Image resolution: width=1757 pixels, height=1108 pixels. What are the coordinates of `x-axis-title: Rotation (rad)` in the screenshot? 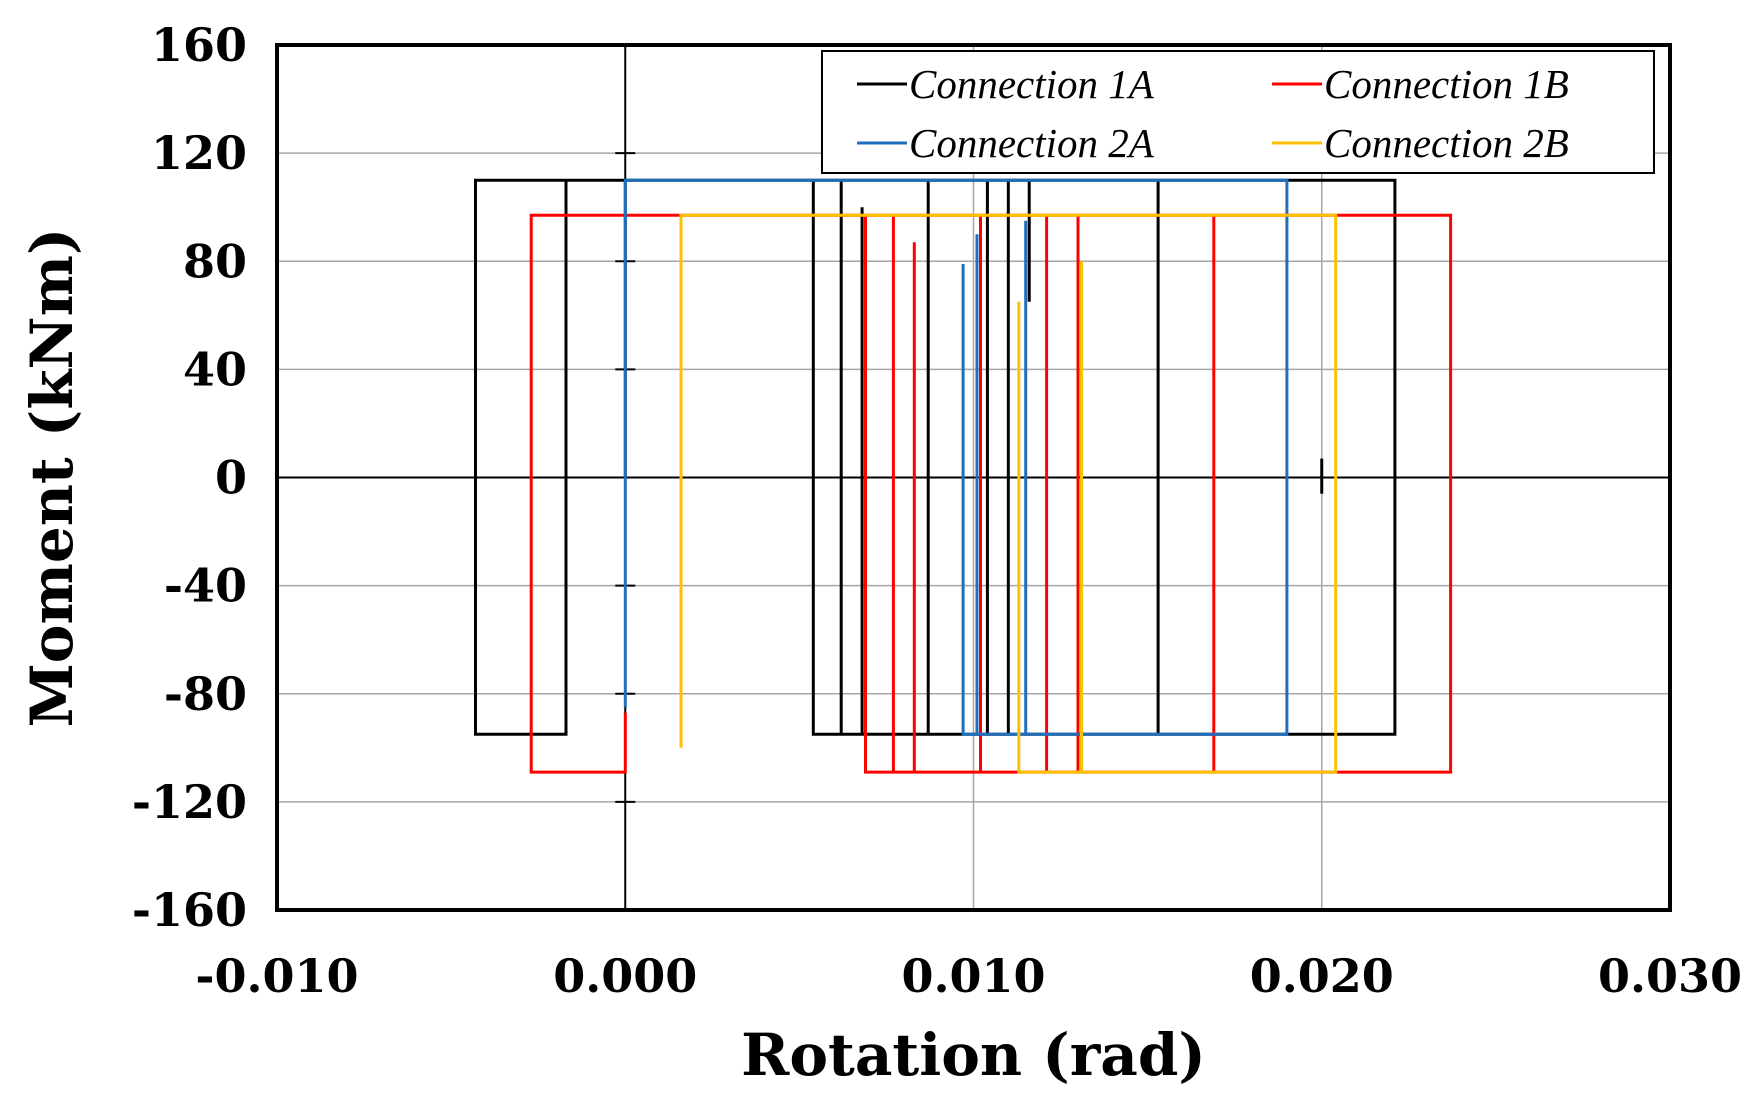 It's located at (973, 1055).